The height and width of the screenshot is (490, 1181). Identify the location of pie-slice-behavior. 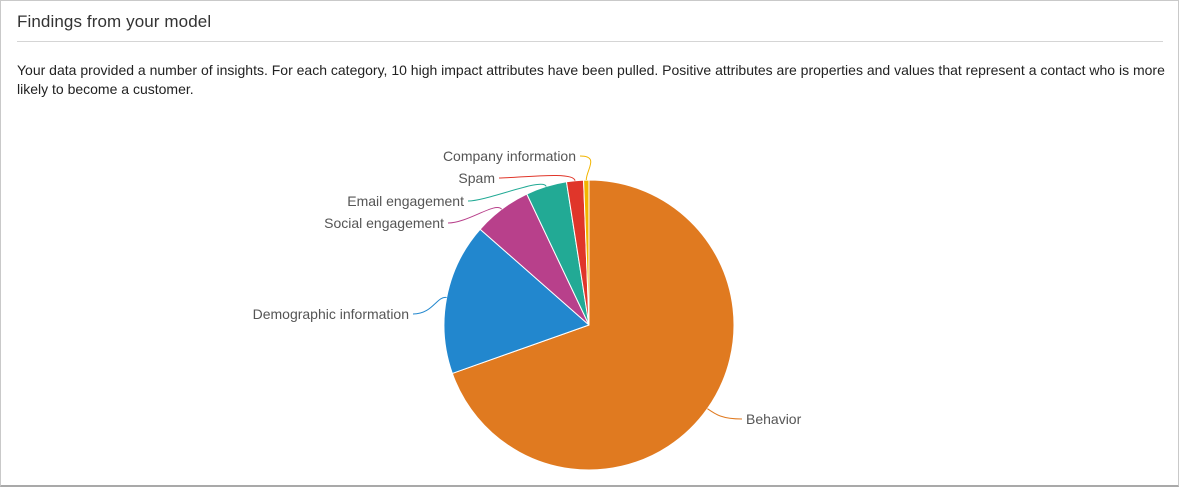
(593, 325).